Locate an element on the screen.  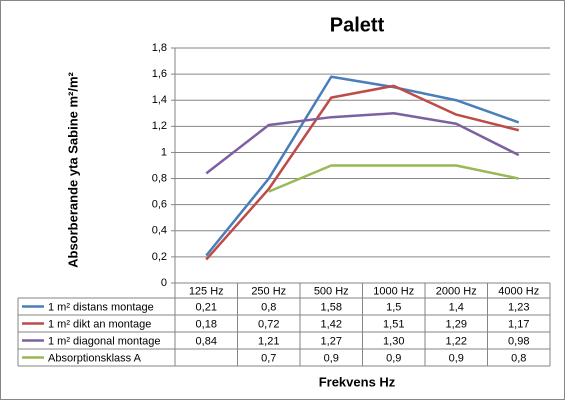
y-tick-label: 0,8 is located at coordinates (159, 178).